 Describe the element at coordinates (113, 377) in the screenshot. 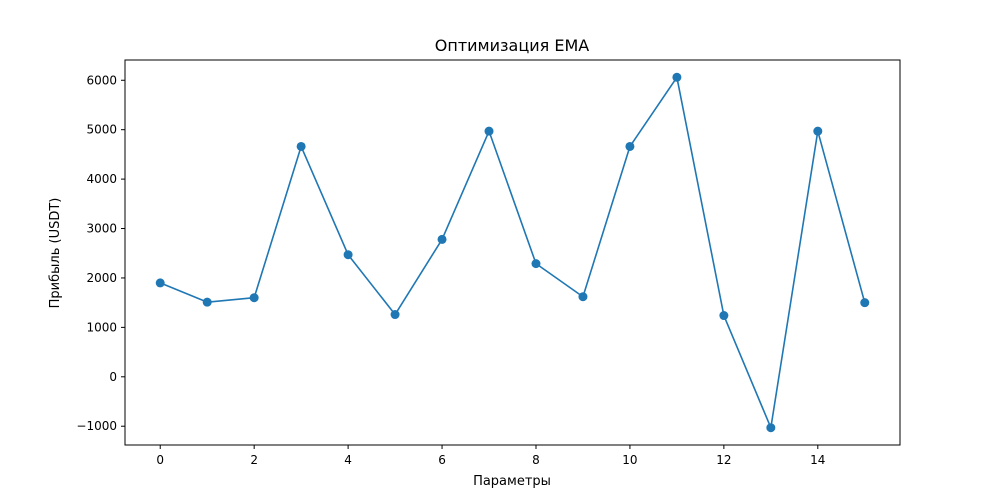

I see `y-tick-label: 0` at that location.